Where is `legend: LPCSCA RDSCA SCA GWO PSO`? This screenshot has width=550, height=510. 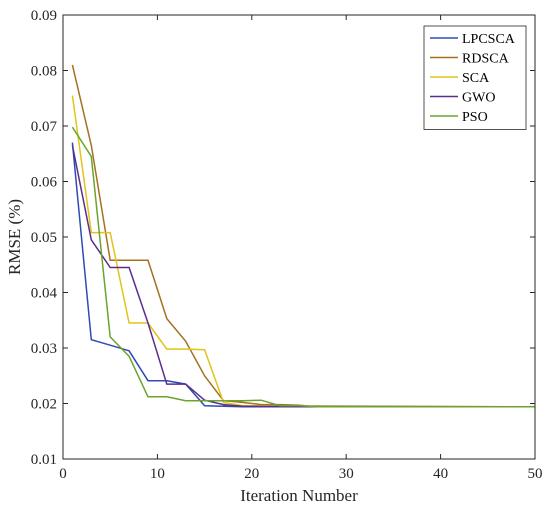
legend: LPCSCA RDSCA SCA GWO PSO is located at coordinates (475, 77).